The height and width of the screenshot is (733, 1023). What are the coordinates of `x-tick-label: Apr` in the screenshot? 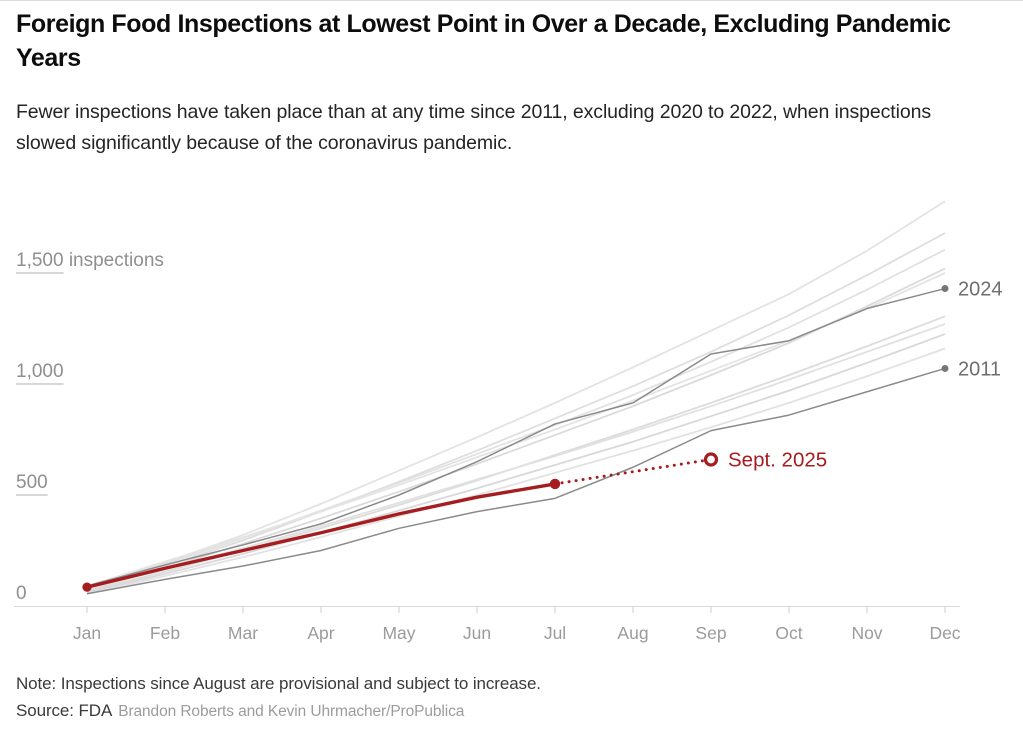 It's located at (320, 633).